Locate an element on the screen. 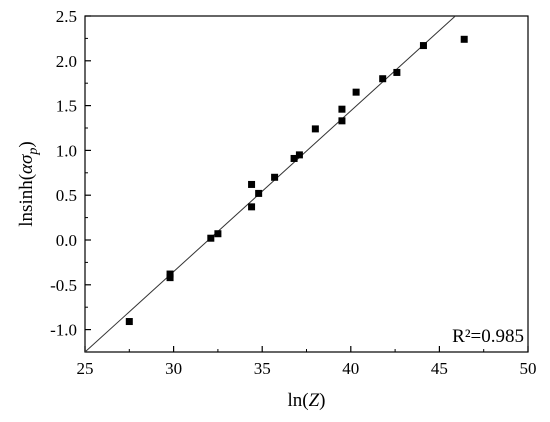 This screenshot has width=550, height=422. x-tick-label: 25 is located at coordinates (85, 368).